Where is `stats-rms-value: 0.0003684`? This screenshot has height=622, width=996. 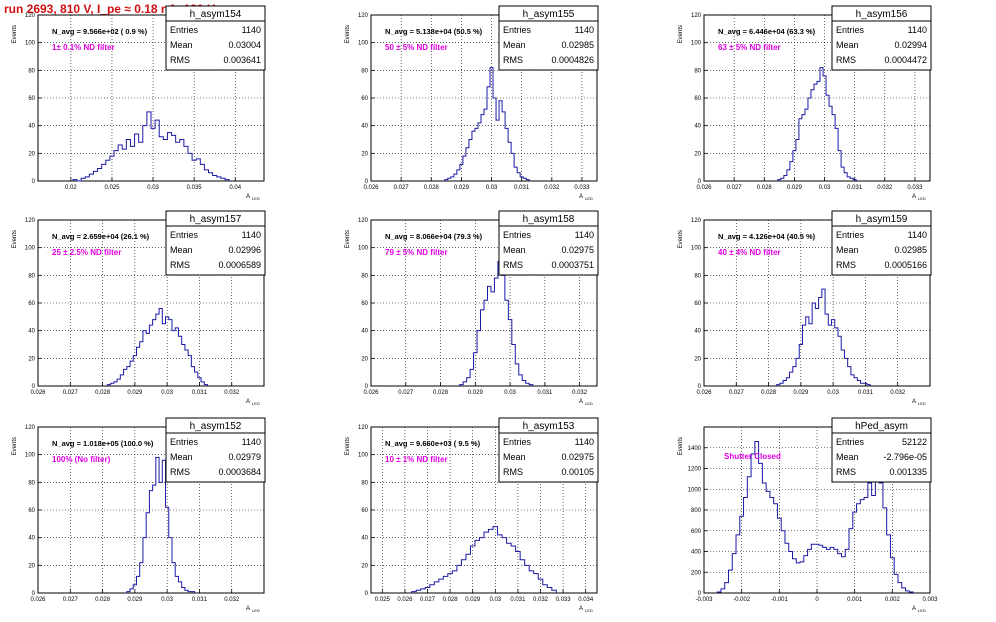 stats-rms-value: 0.0003684 is located at coordinates (239, 472).